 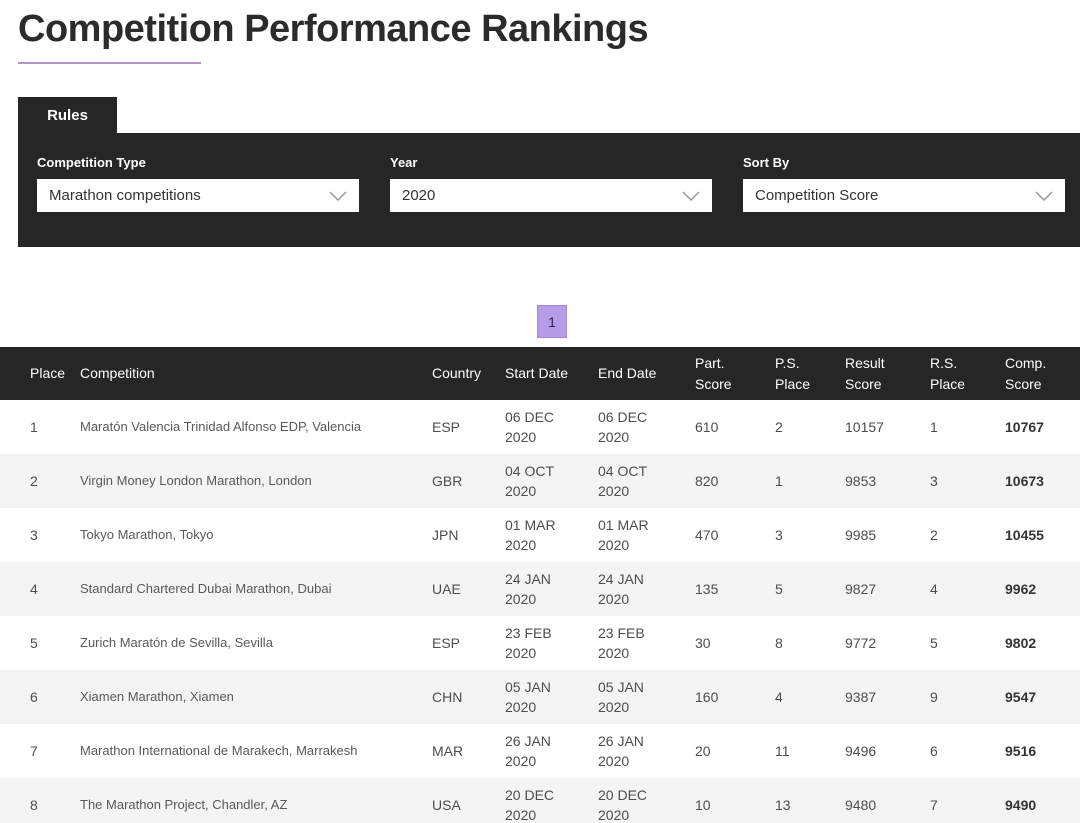 What do you see at coordinates (34, 804) in the screenshot?
I see `cell-place: 8` at bounding box center [34, 804].